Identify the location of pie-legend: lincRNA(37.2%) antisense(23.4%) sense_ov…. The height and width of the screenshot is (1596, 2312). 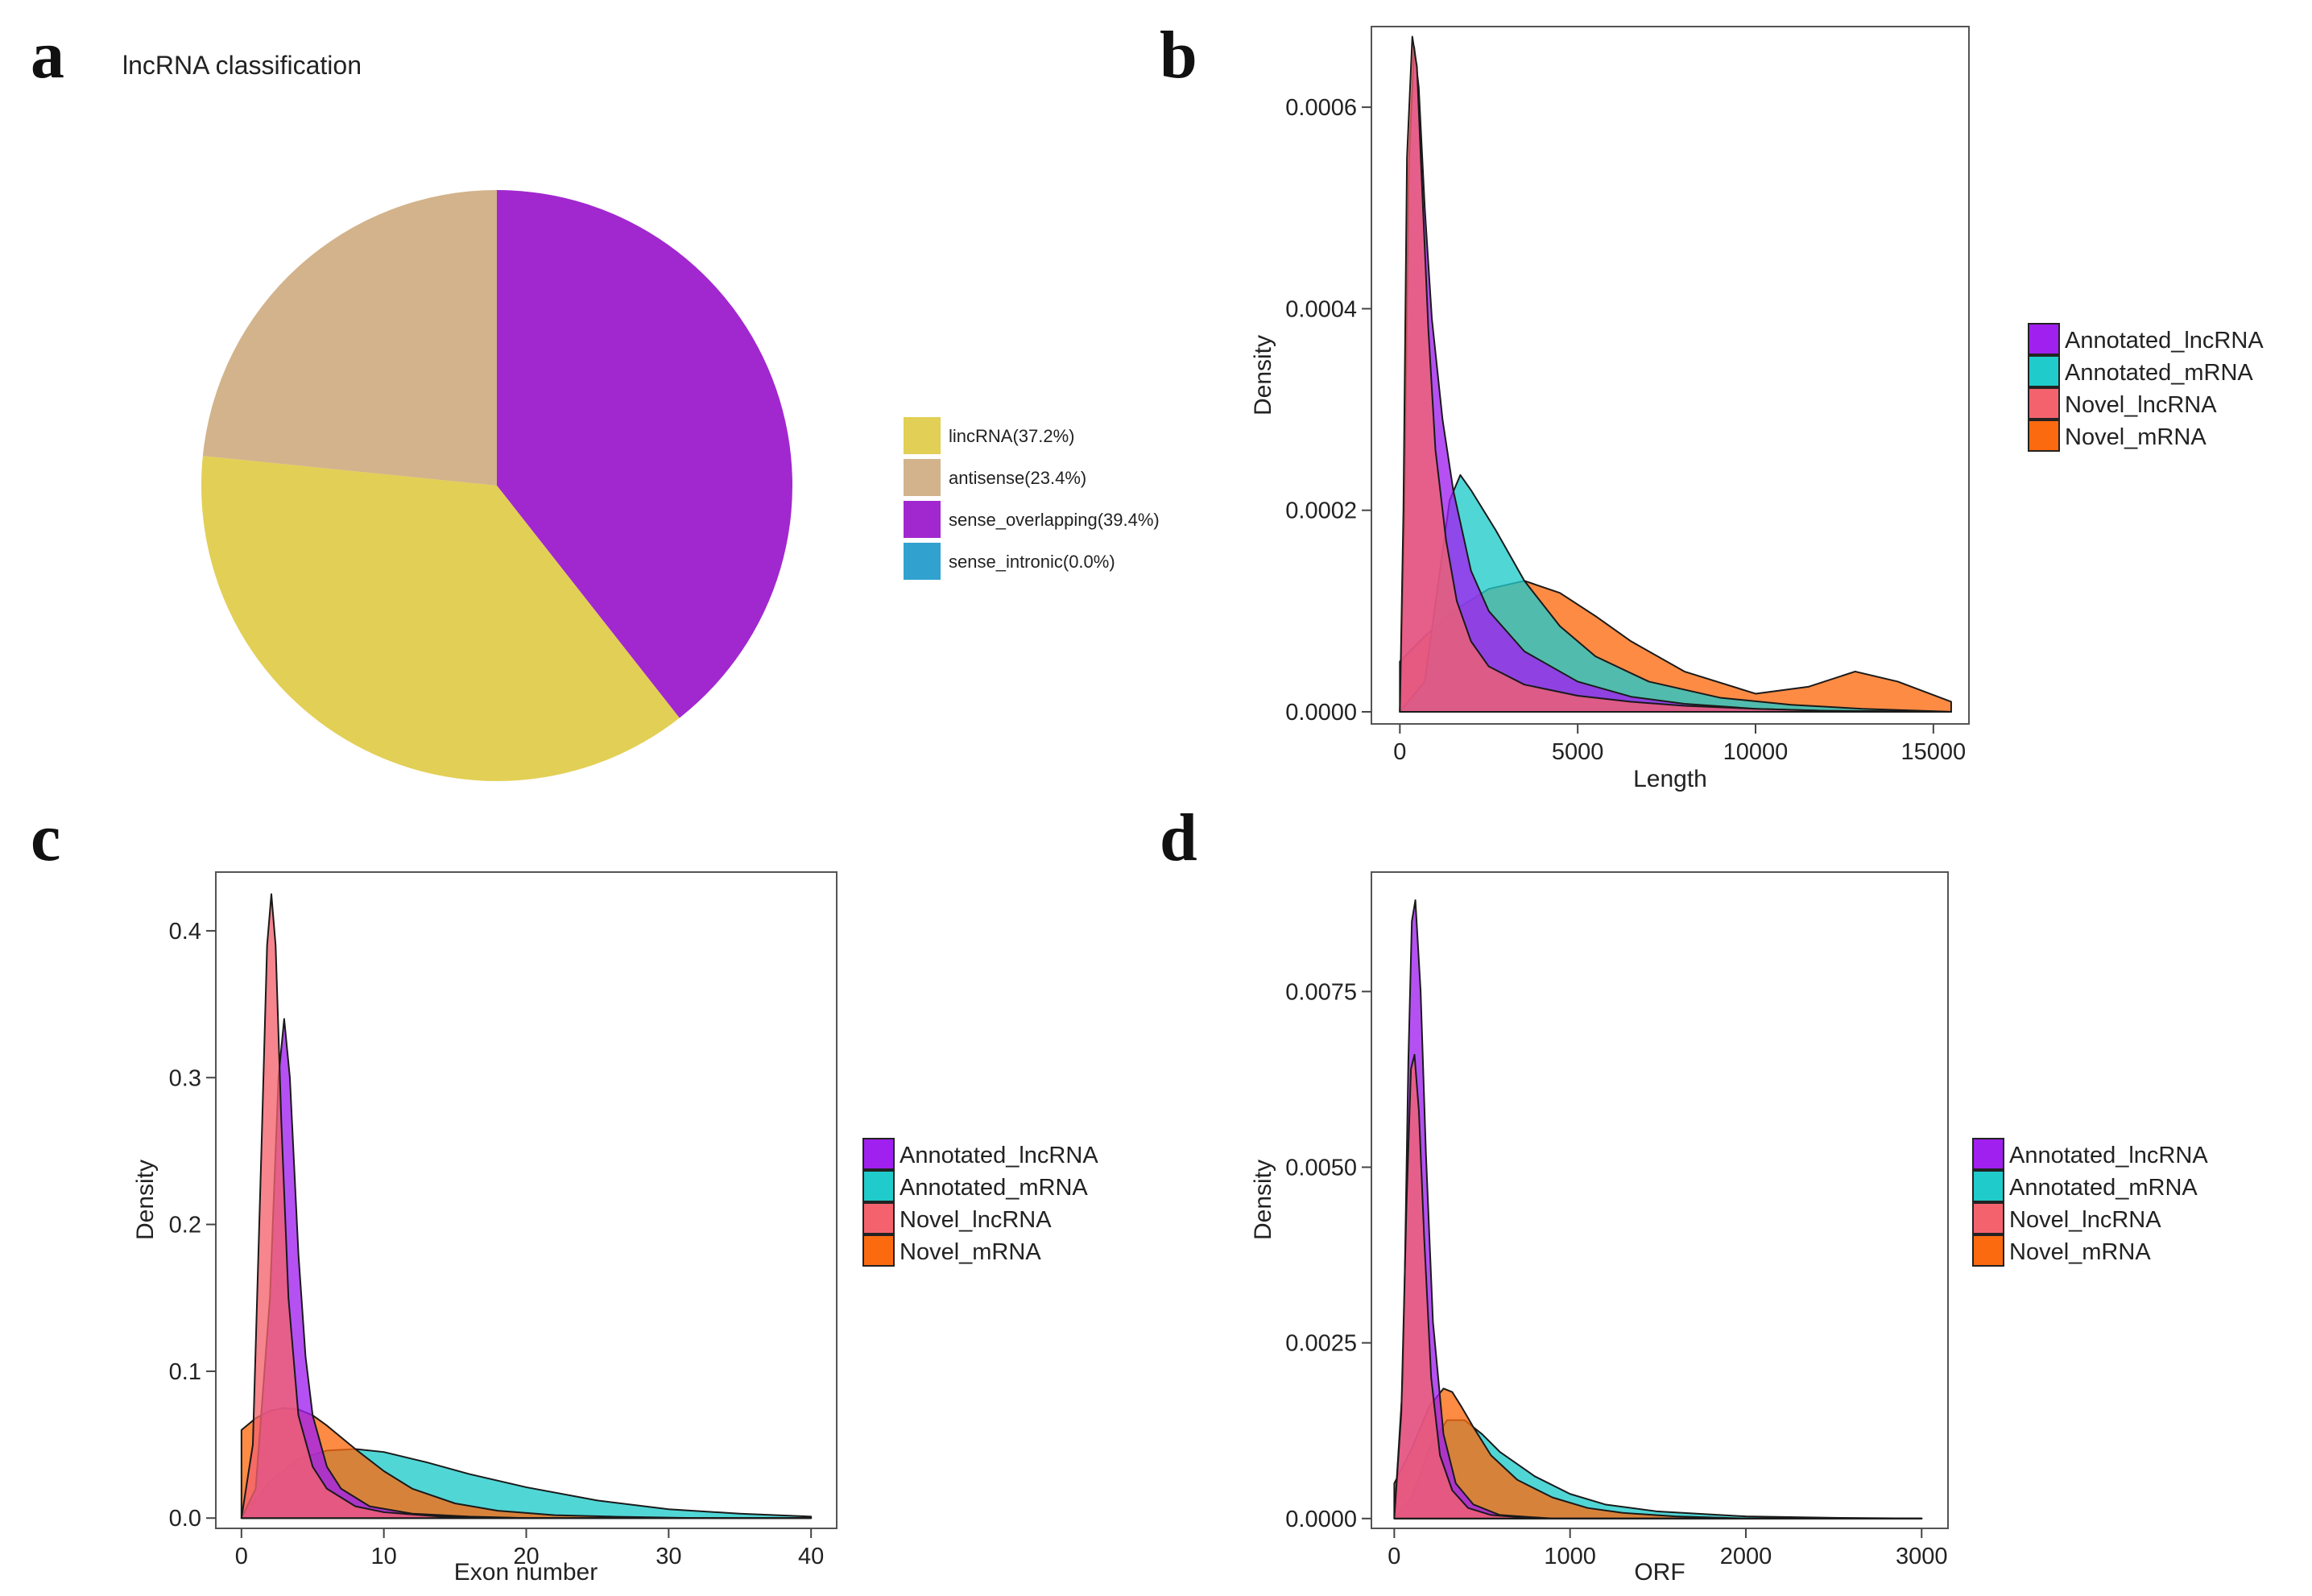
(1032, 498).